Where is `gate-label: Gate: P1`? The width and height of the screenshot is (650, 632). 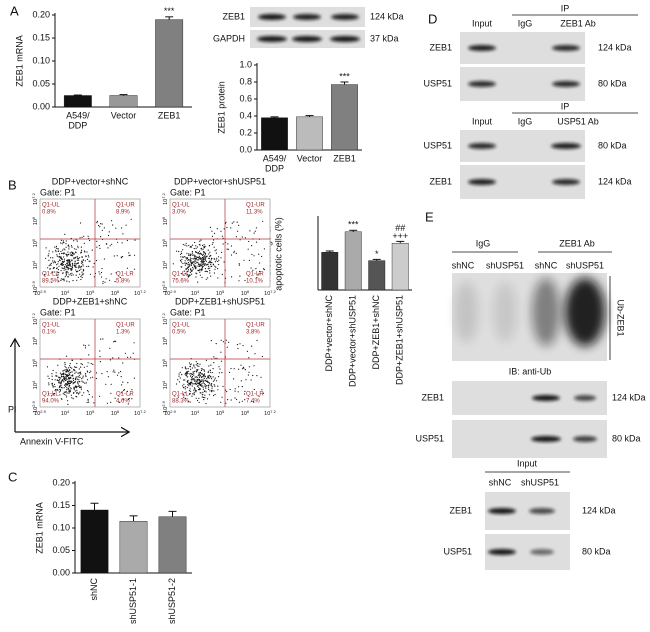
gate-label: Gate: P1 is located at coordinates (188, 192).